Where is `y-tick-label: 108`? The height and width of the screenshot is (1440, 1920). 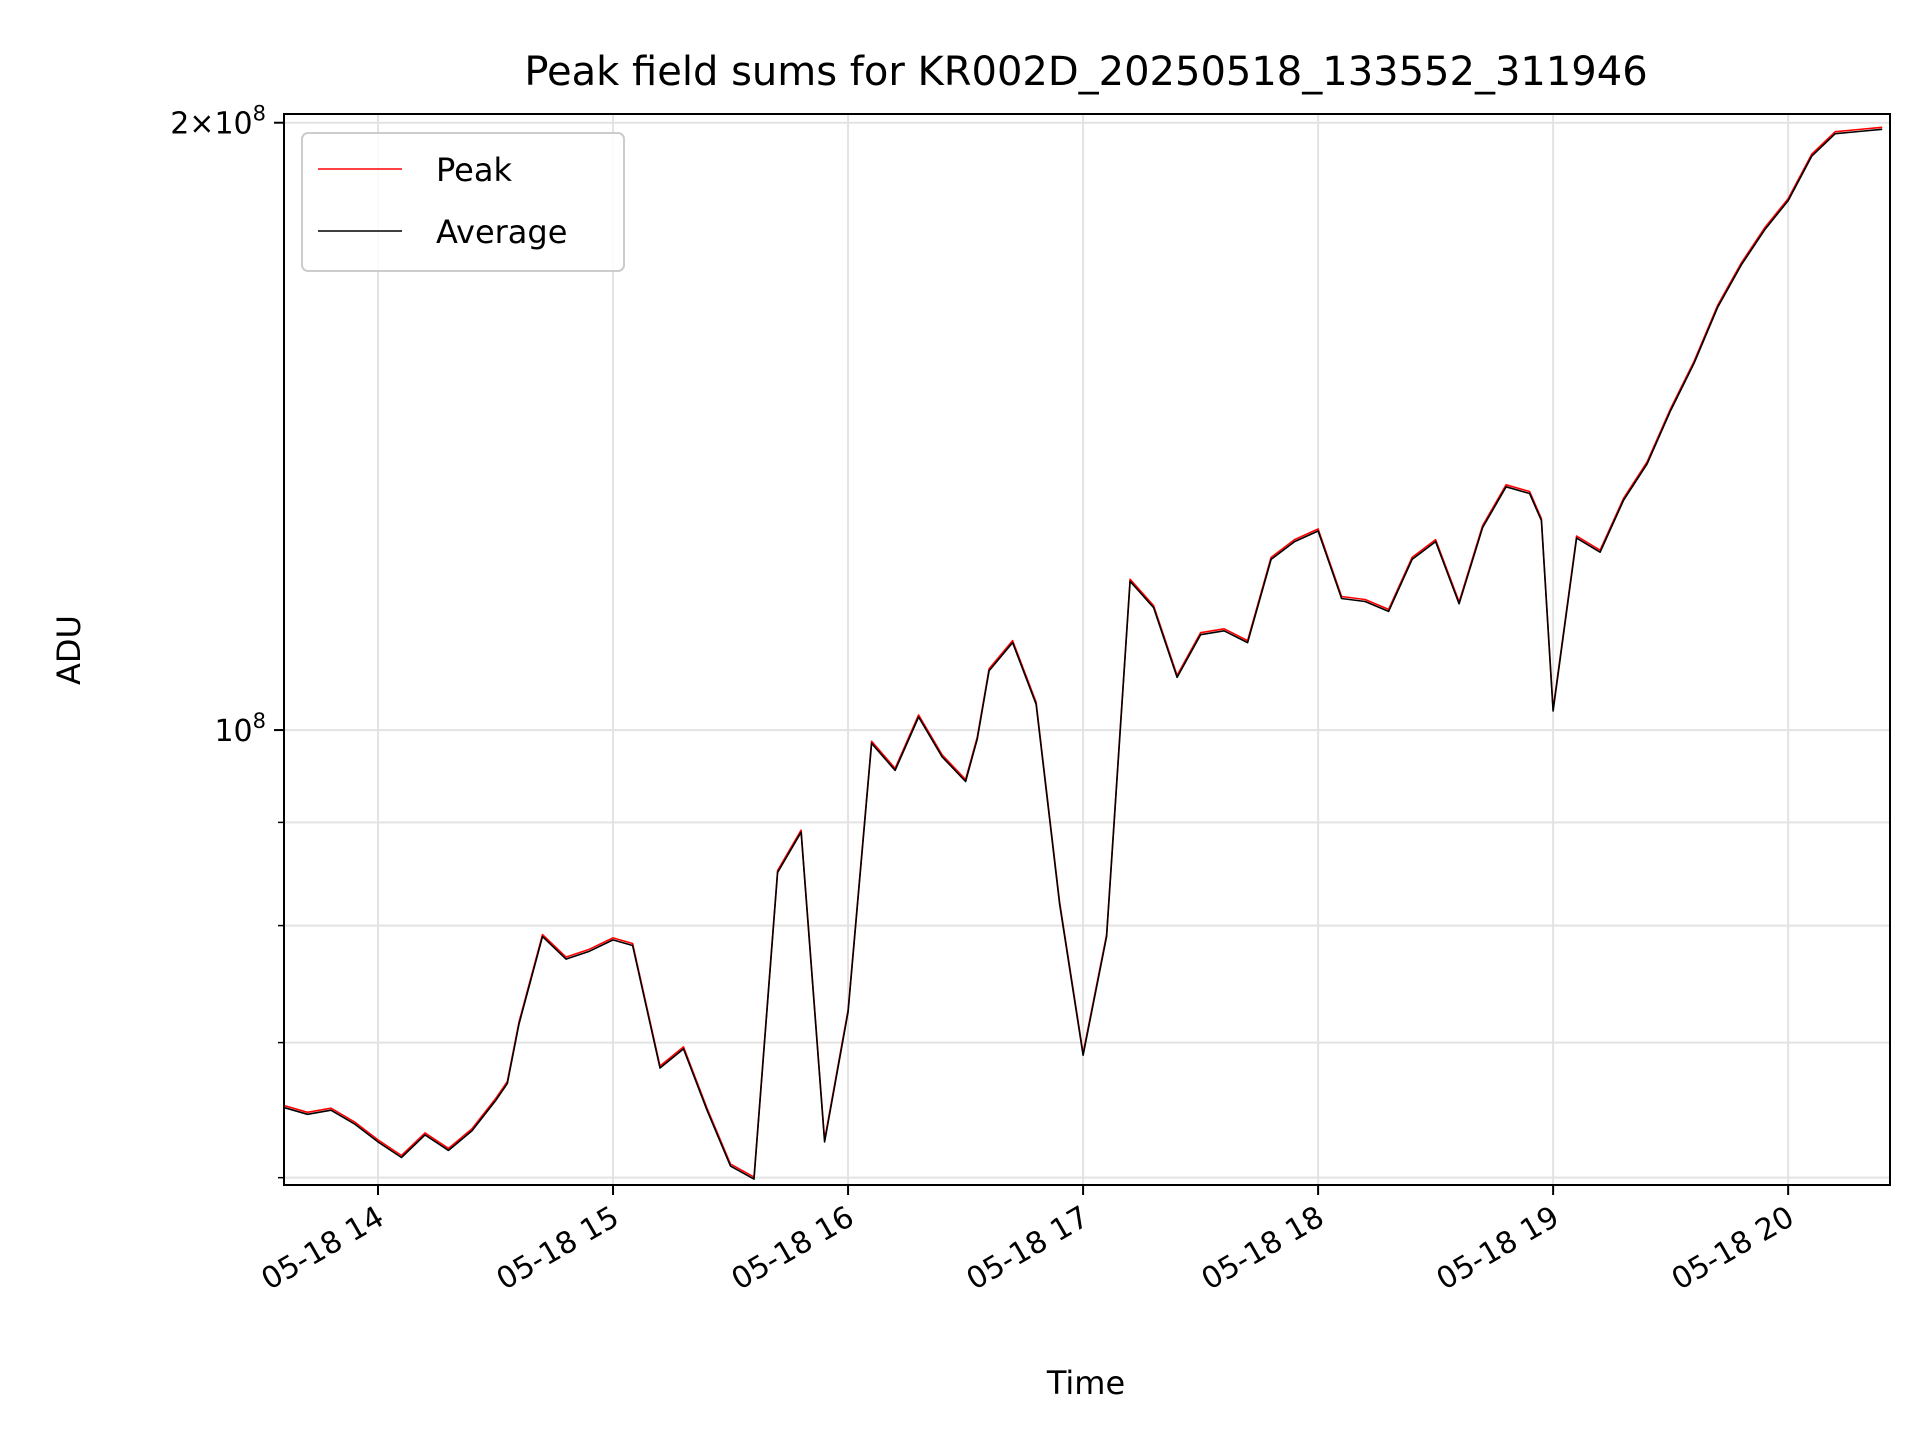
y-tick-label: 108 is located at coordinates (240, 729).